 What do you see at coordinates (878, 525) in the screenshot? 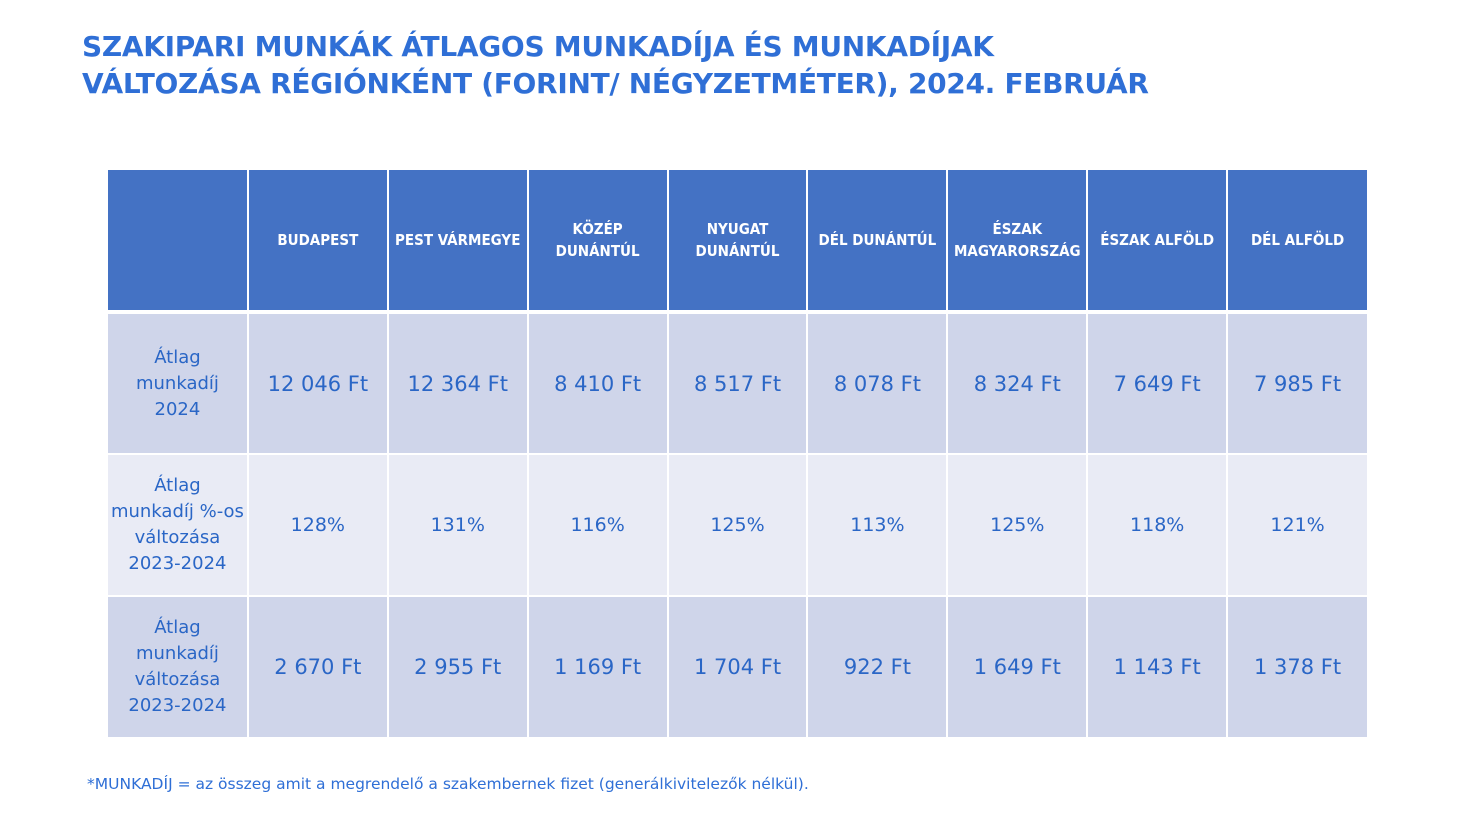
I see `value-cell: 113%` at bounding box center [878, 525].